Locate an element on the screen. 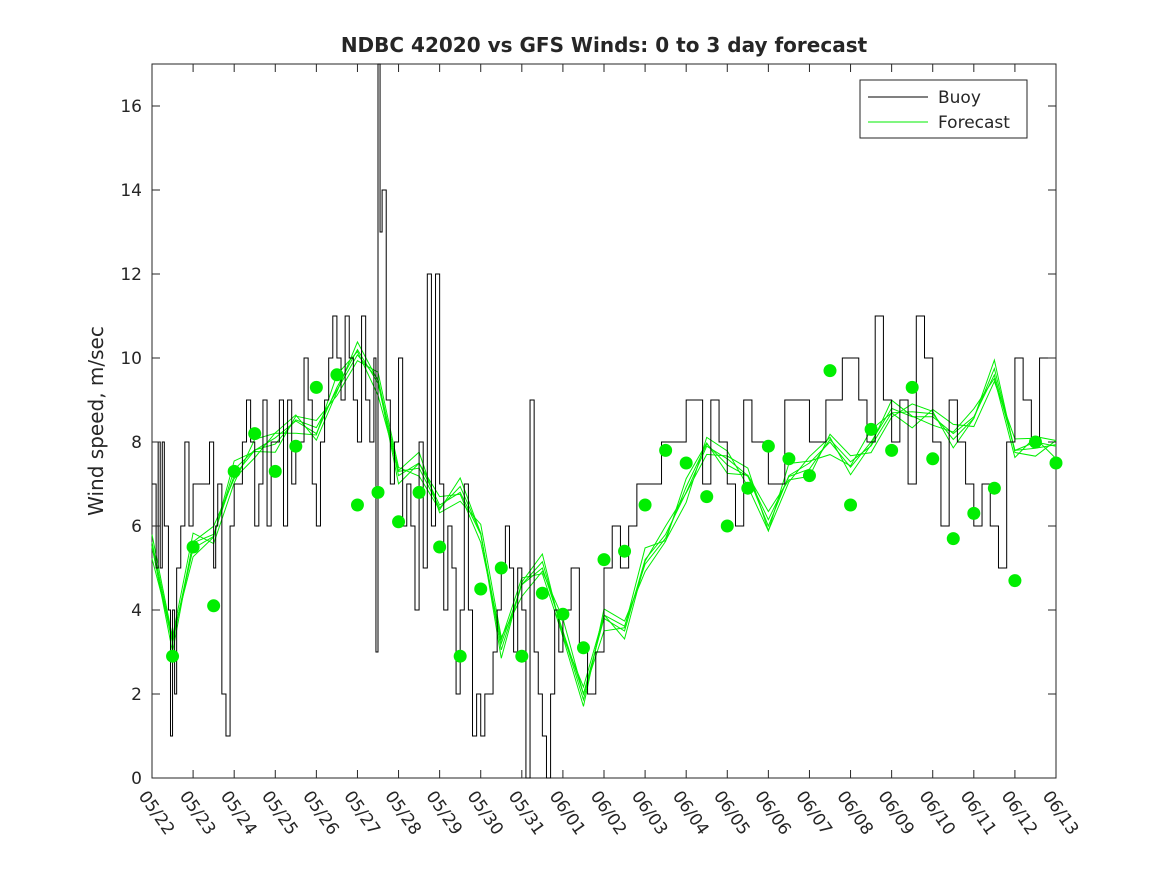 The image size is (1167, 875). y-tick-label: 2 is located at coordinates (136, 695).